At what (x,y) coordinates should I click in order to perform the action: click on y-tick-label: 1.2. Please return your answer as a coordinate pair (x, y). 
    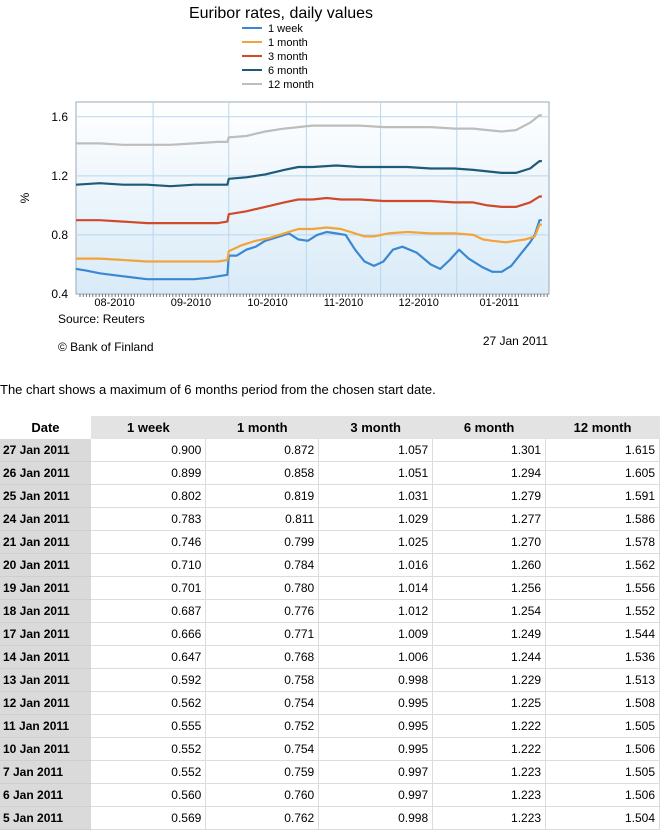
    Looking at the image, I should click on (59, 176).